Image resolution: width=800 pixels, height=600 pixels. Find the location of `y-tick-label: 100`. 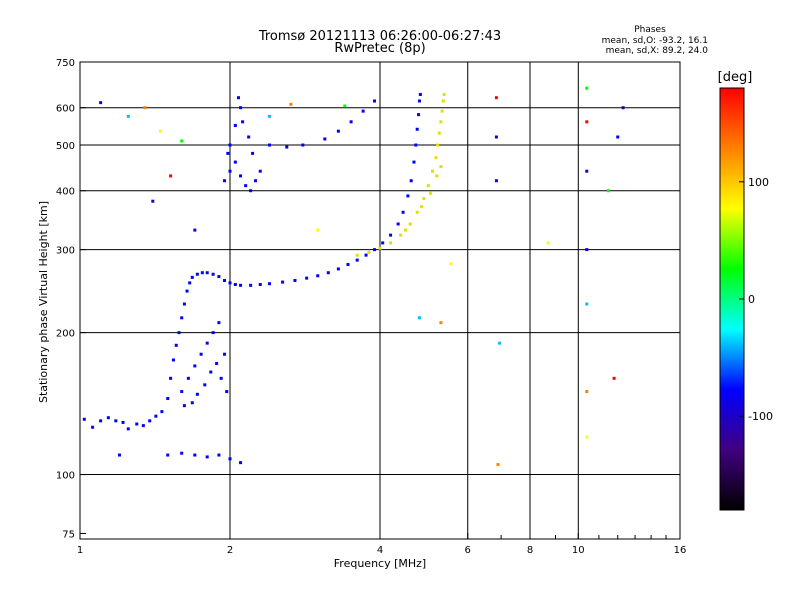

y-tick-label: 100 is located at coordinates (65, 476).